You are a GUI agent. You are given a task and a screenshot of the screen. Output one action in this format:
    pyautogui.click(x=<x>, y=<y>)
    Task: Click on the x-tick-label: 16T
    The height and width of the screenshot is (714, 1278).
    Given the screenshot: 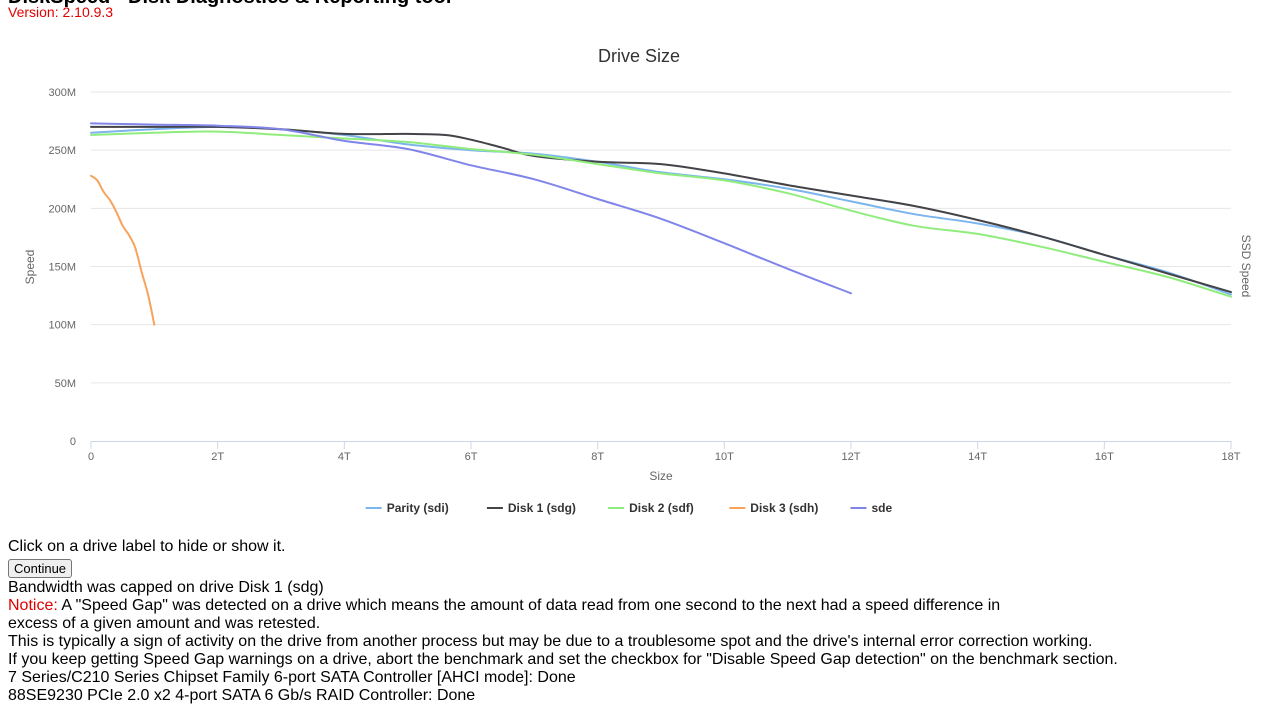 What is the action you would take?
    pyautogui.click(x=1104, y=457)
    